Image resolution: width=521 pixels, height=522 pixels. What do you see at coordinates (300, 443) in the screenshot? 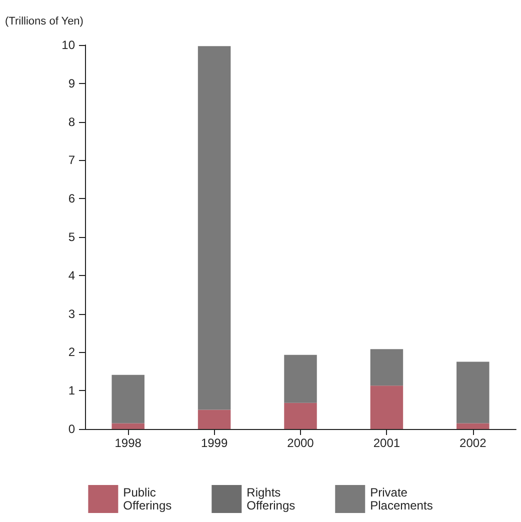
I see `x-tick-label: 2000` at bounding box center [300, 443].